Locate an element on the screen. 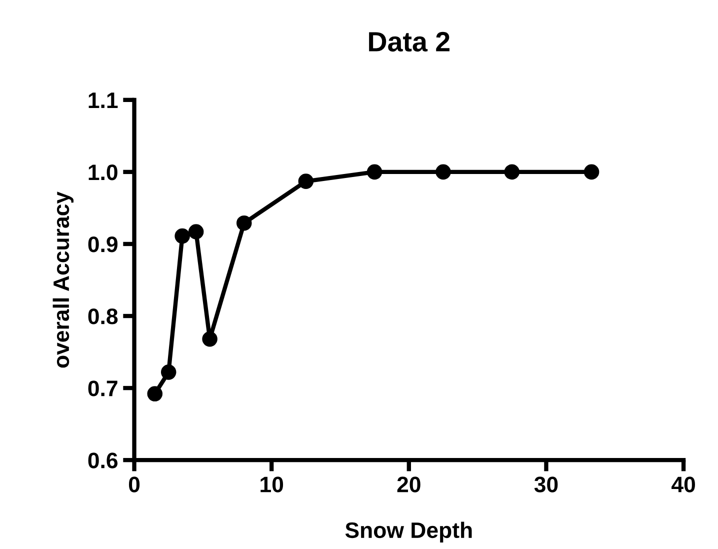 The width and height of the screenshot is (718, 549). y-tick-label: 0.8 is located at coordinates (103, 316).